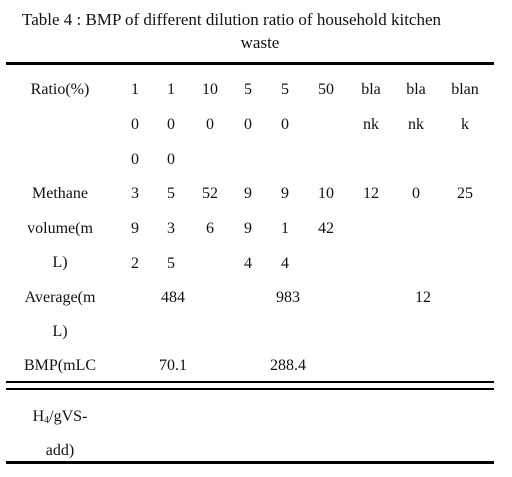 The height and width of the screenshot is (477, 512). What do you see at coordinates (135, 124) in the screenshot?
I see `ratio-cell-col-1-line-2: 0` at bounding box center [135, 124].